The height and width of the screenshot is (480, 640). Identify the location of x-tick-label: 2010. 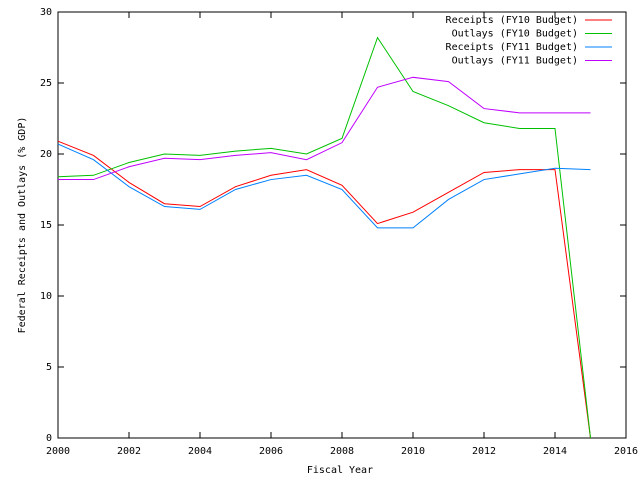
(413, 451).